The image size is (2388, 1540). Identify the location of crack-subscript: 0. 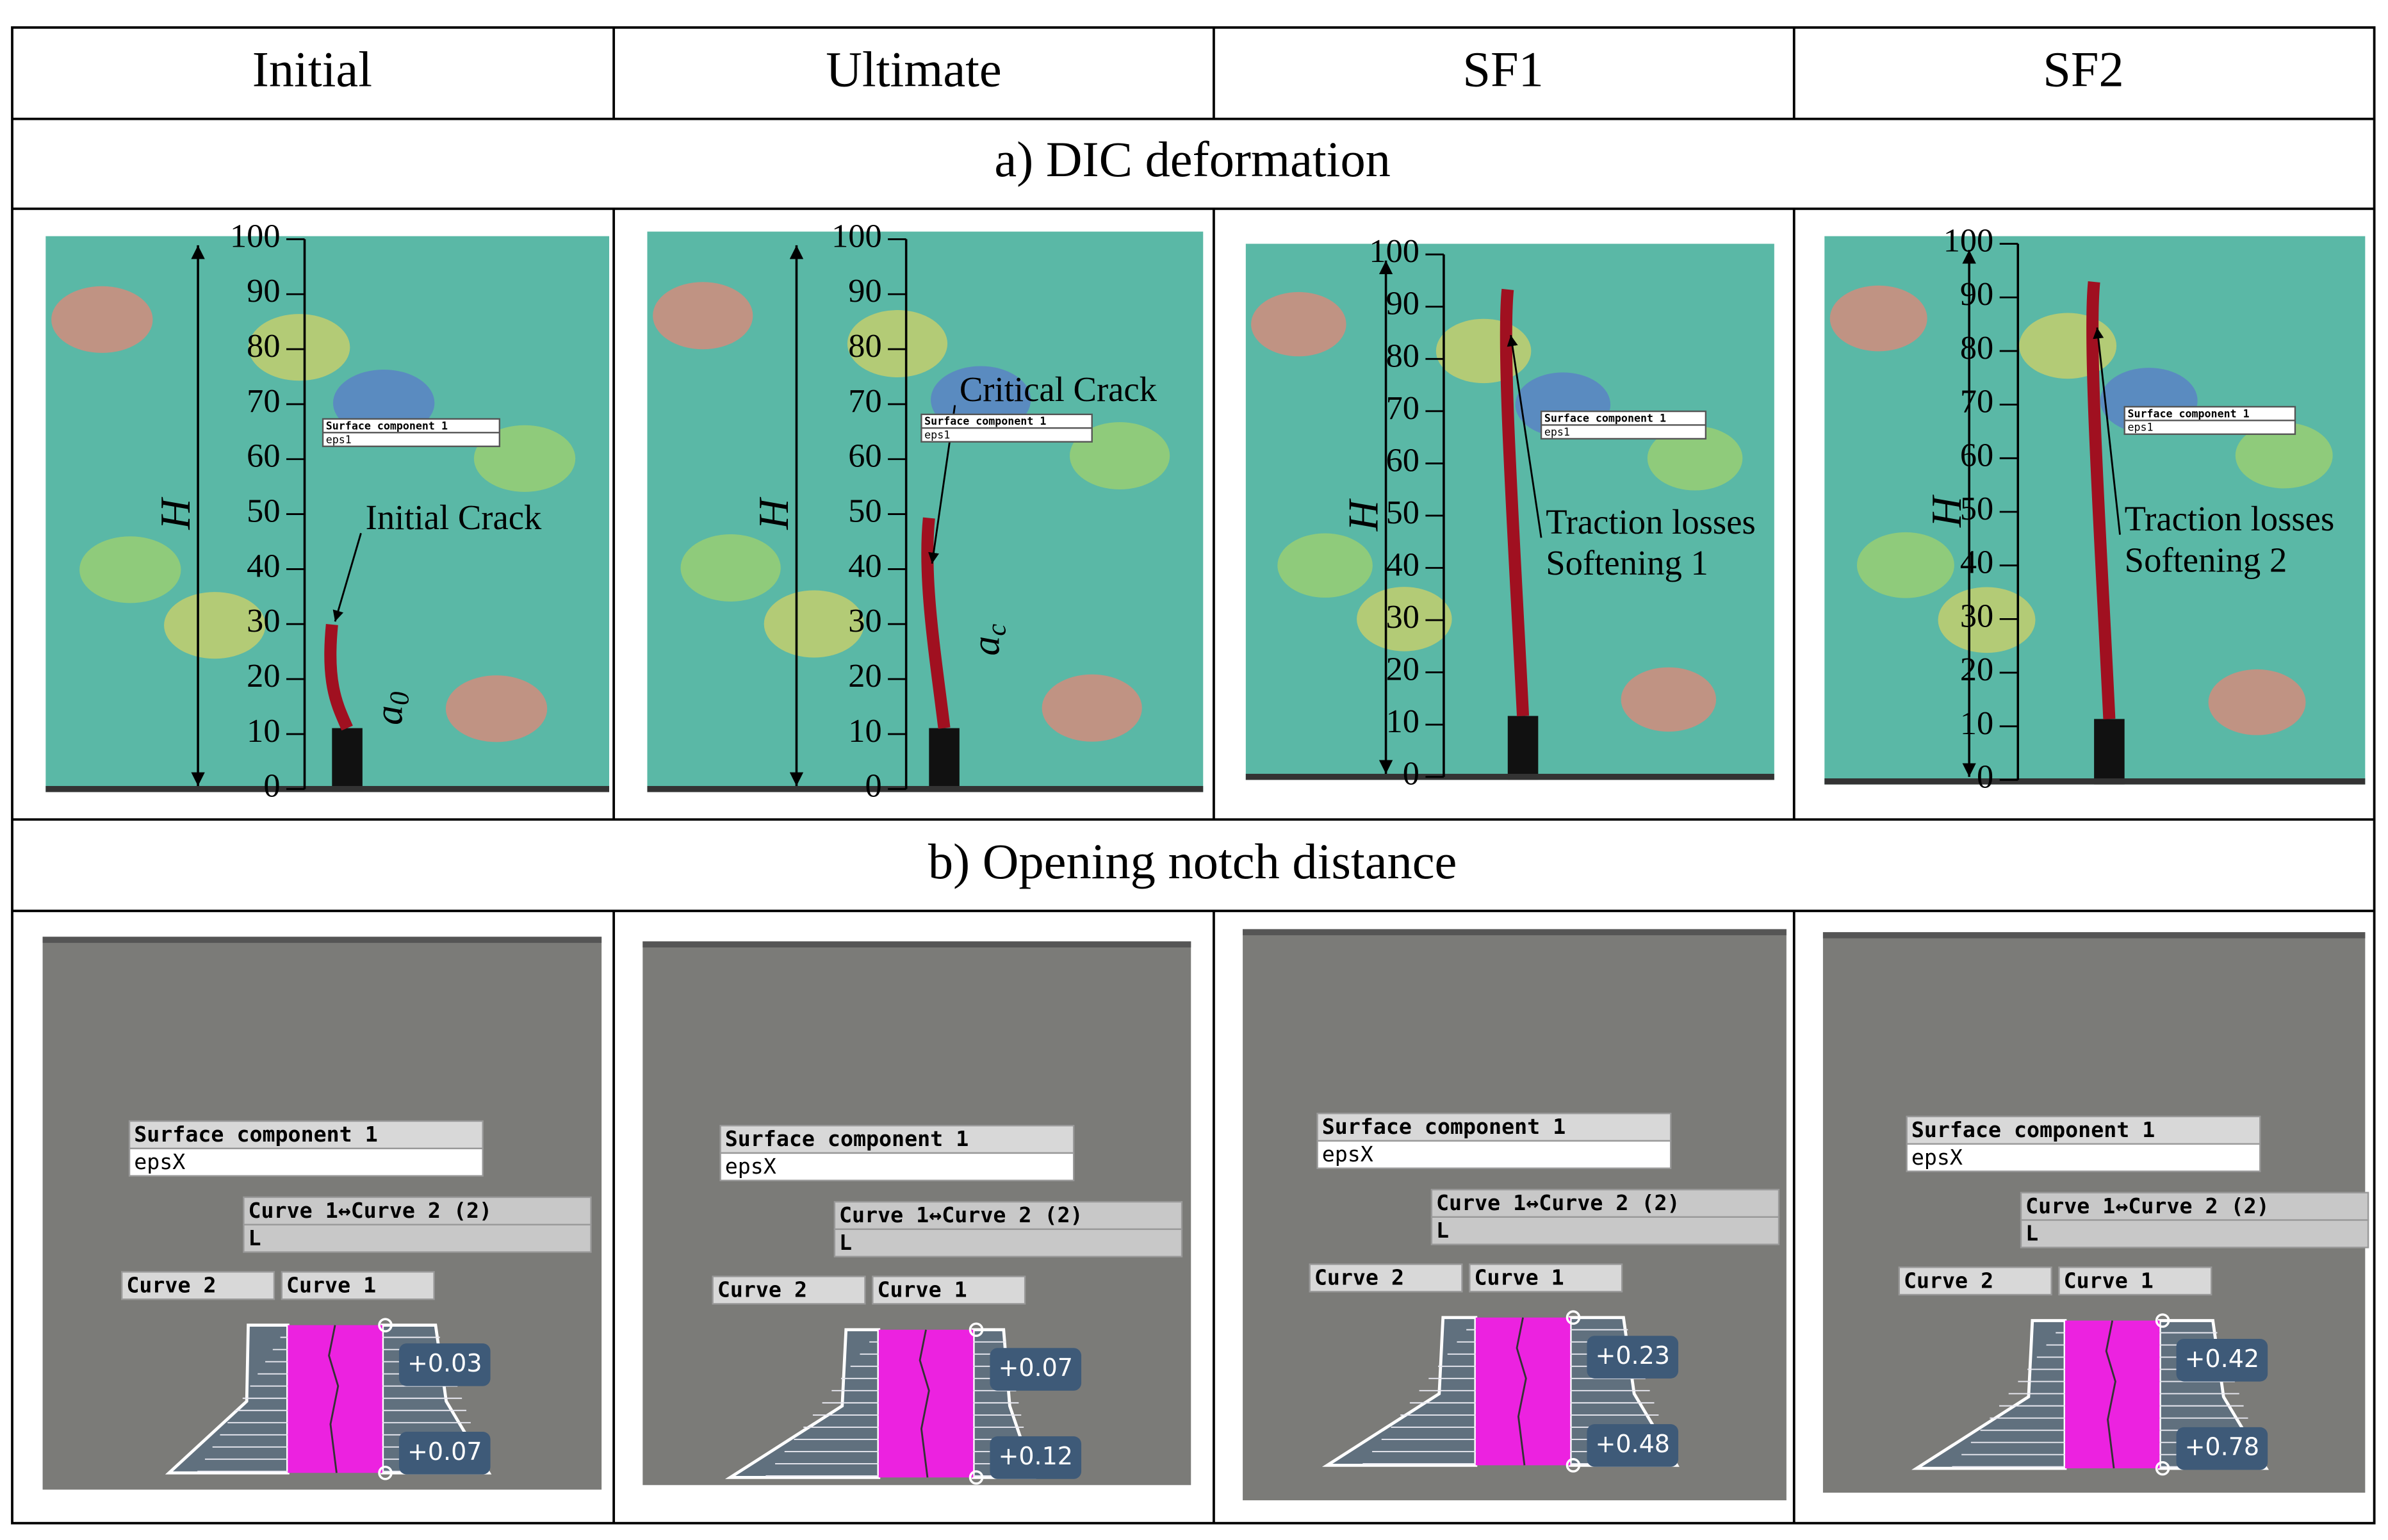
(399, 698).